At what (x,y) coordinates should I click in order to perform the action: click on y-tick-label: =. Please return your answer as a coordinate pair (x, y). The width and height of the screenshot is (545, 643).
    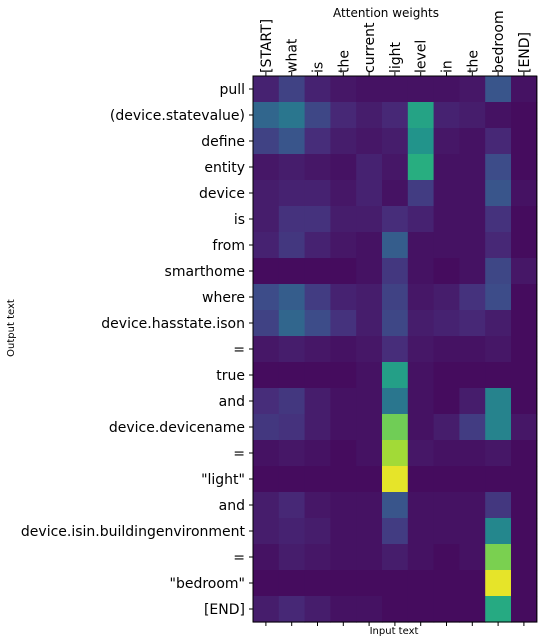
    Looking at the image, I should click on (239, 558).